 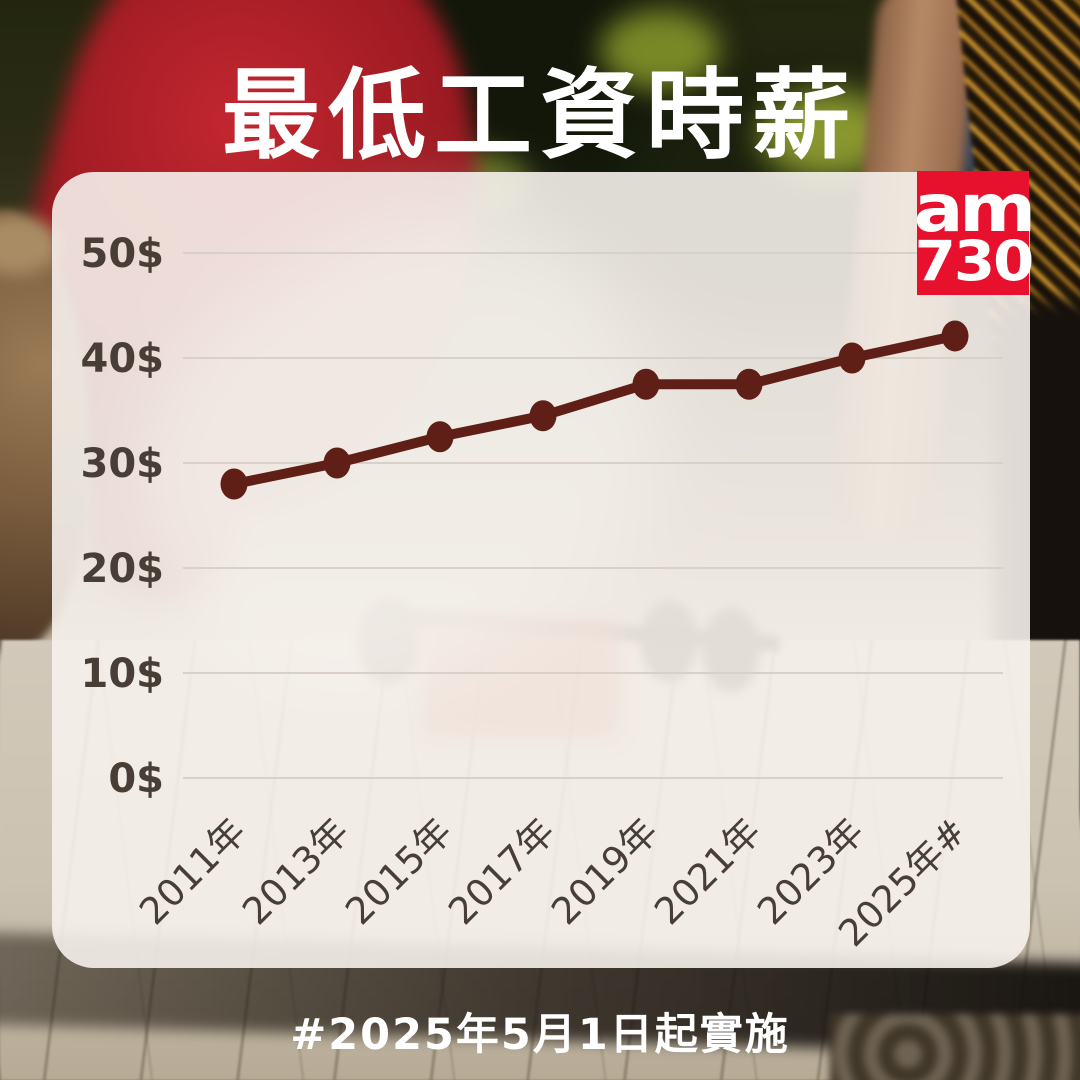 What do you see at coordinates (955, 1047) in the screenshot?
I see `photo-cobblestones` at bounding box center [955, 1047].